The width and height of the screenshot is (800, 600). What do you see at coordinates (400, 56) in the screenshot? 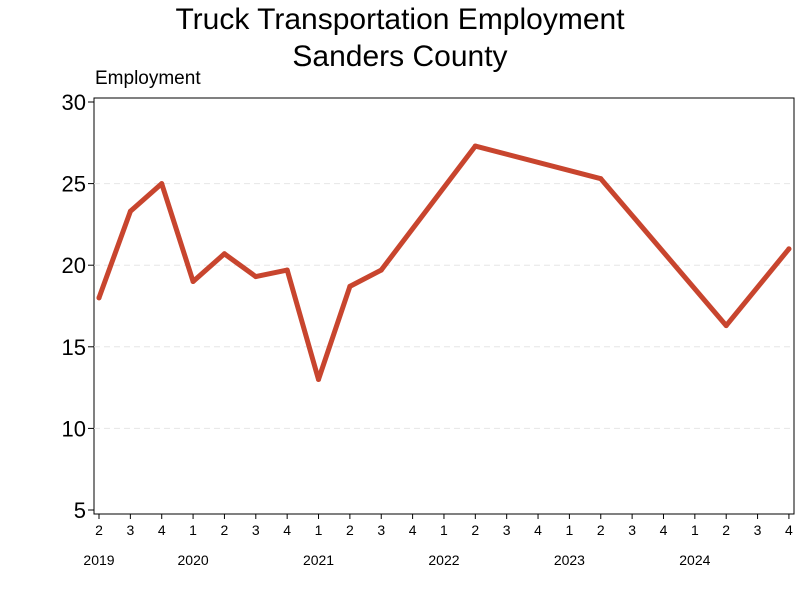
I see `chart-subtitle: Sanders County` at bounding box center [400, 56].